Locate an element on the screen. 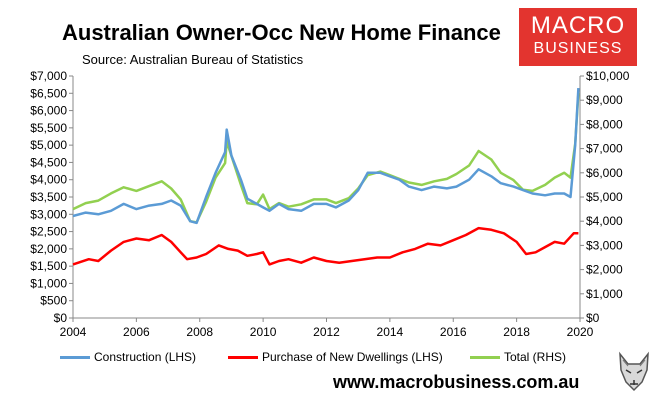 Image resolution: width=660 pixels, height=401 pixels. y-right-tick-label: $4,000 is located at coordinates (604, 221).